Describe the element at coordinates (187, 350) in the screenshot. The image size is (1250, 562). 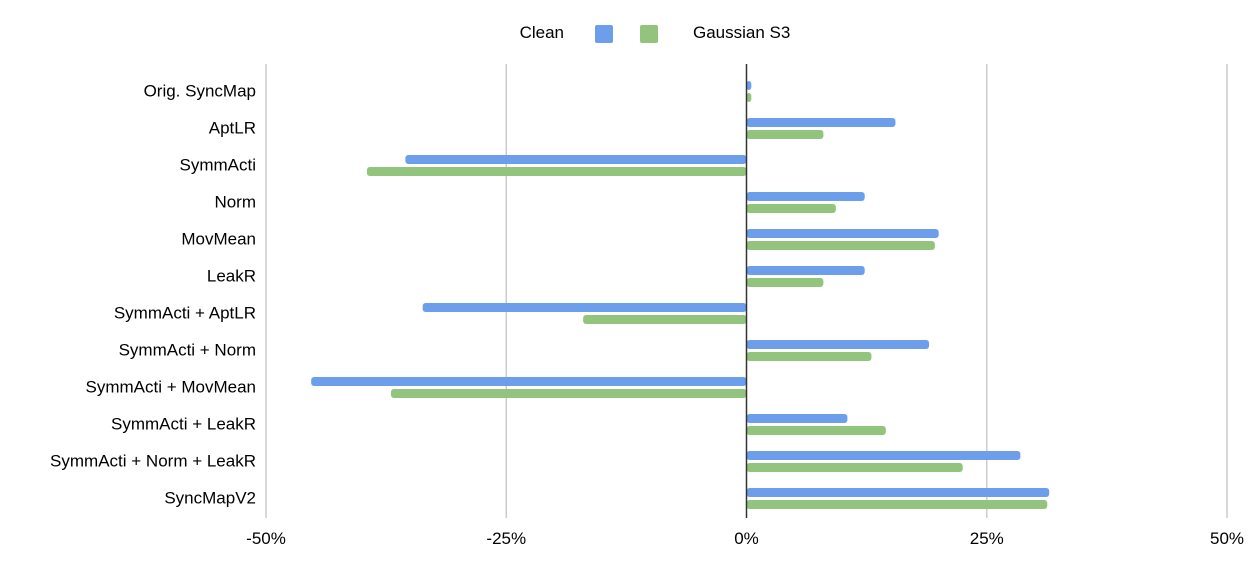
I see `category-label: SymmActi + Norm` at that location.